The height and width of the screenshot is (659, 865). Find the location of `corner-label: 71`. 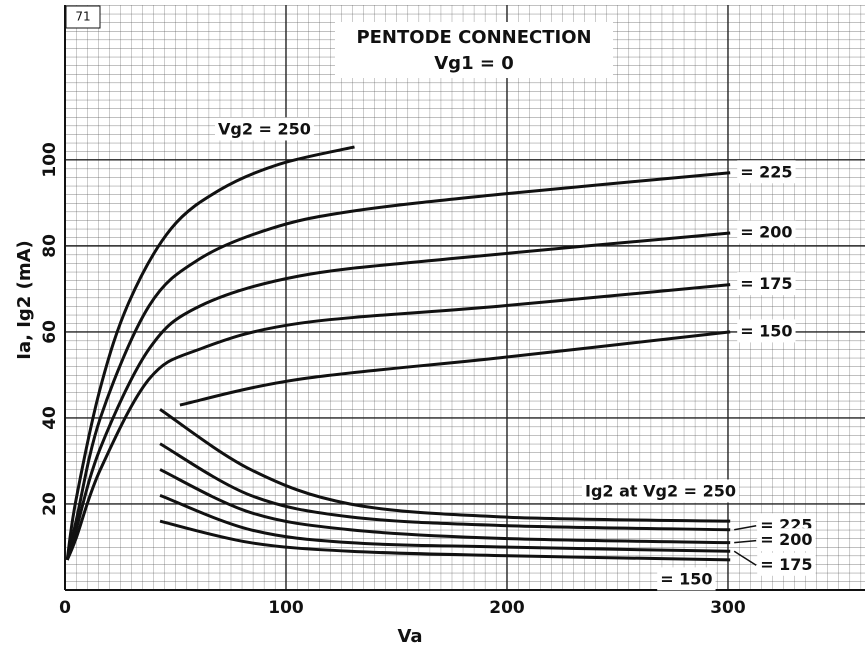

corner-label: 71 is located at coordinates (82, 17).